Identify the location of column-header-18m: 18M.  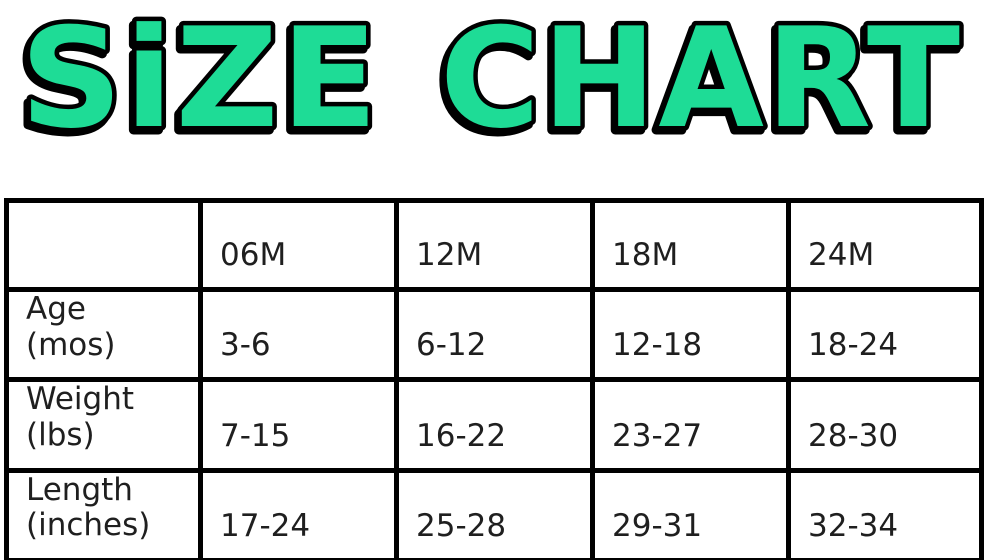
(690, 245).